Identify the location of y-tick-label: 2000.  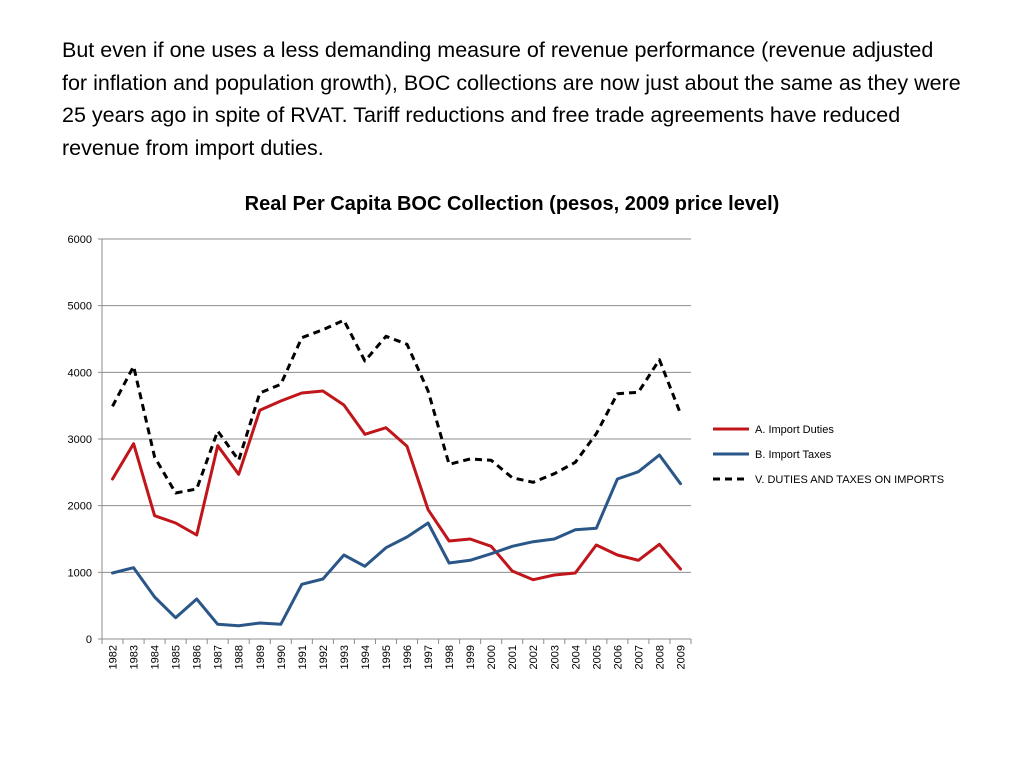
(80, 507).